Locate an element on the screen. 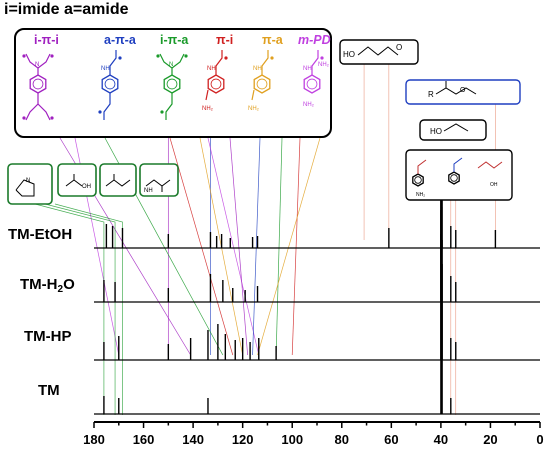 The width and height of the screenshot is (550, 452). x-tick-label: 60 is located at coordinates (391, 439).